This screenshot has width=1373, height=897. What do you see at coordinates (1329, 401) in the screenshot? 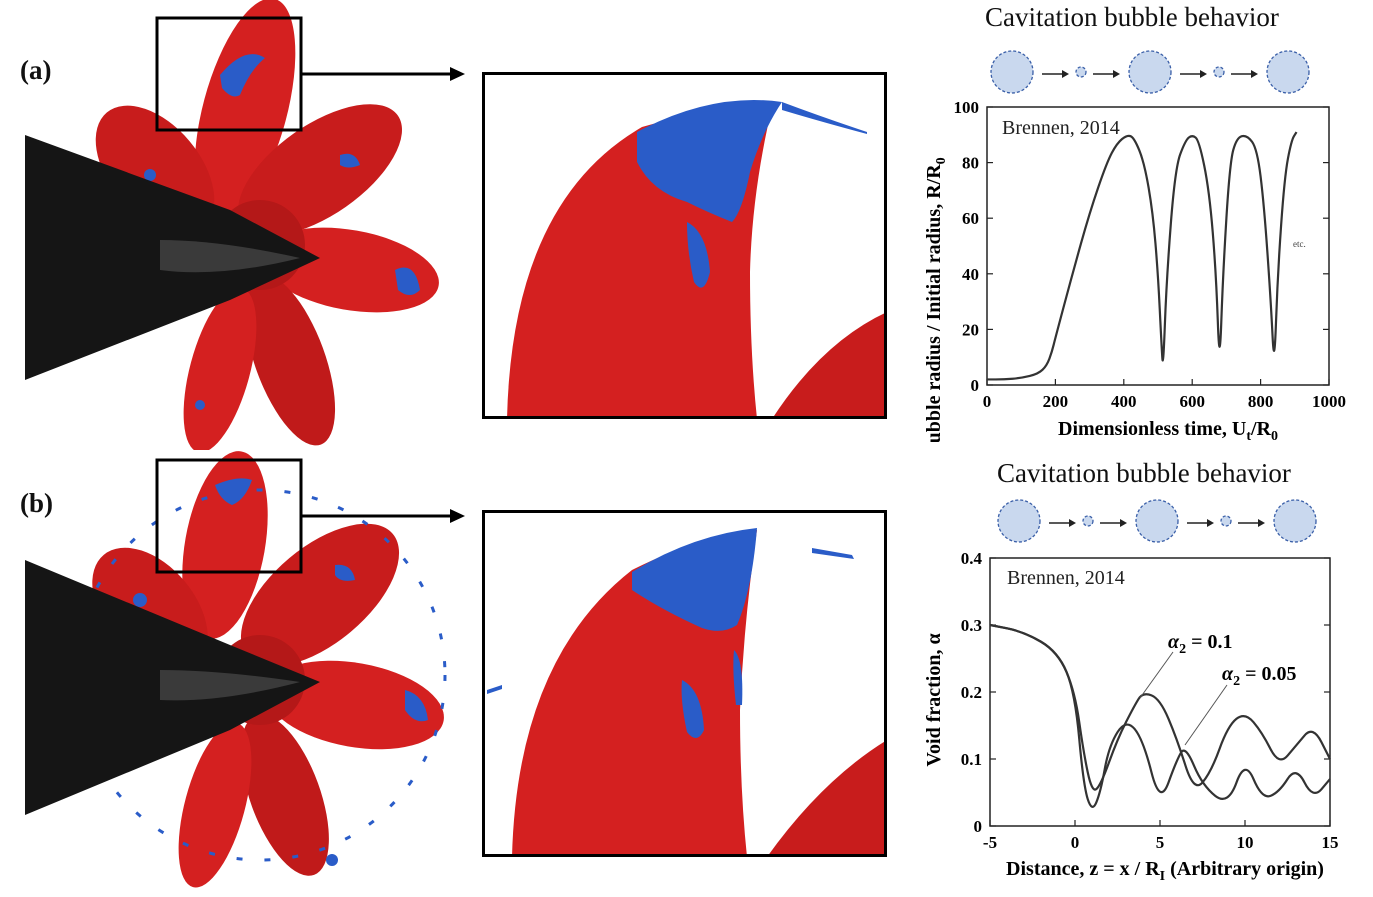
I see `x-tick-label-a-5: 1000` at bounding box center [1329, 401].